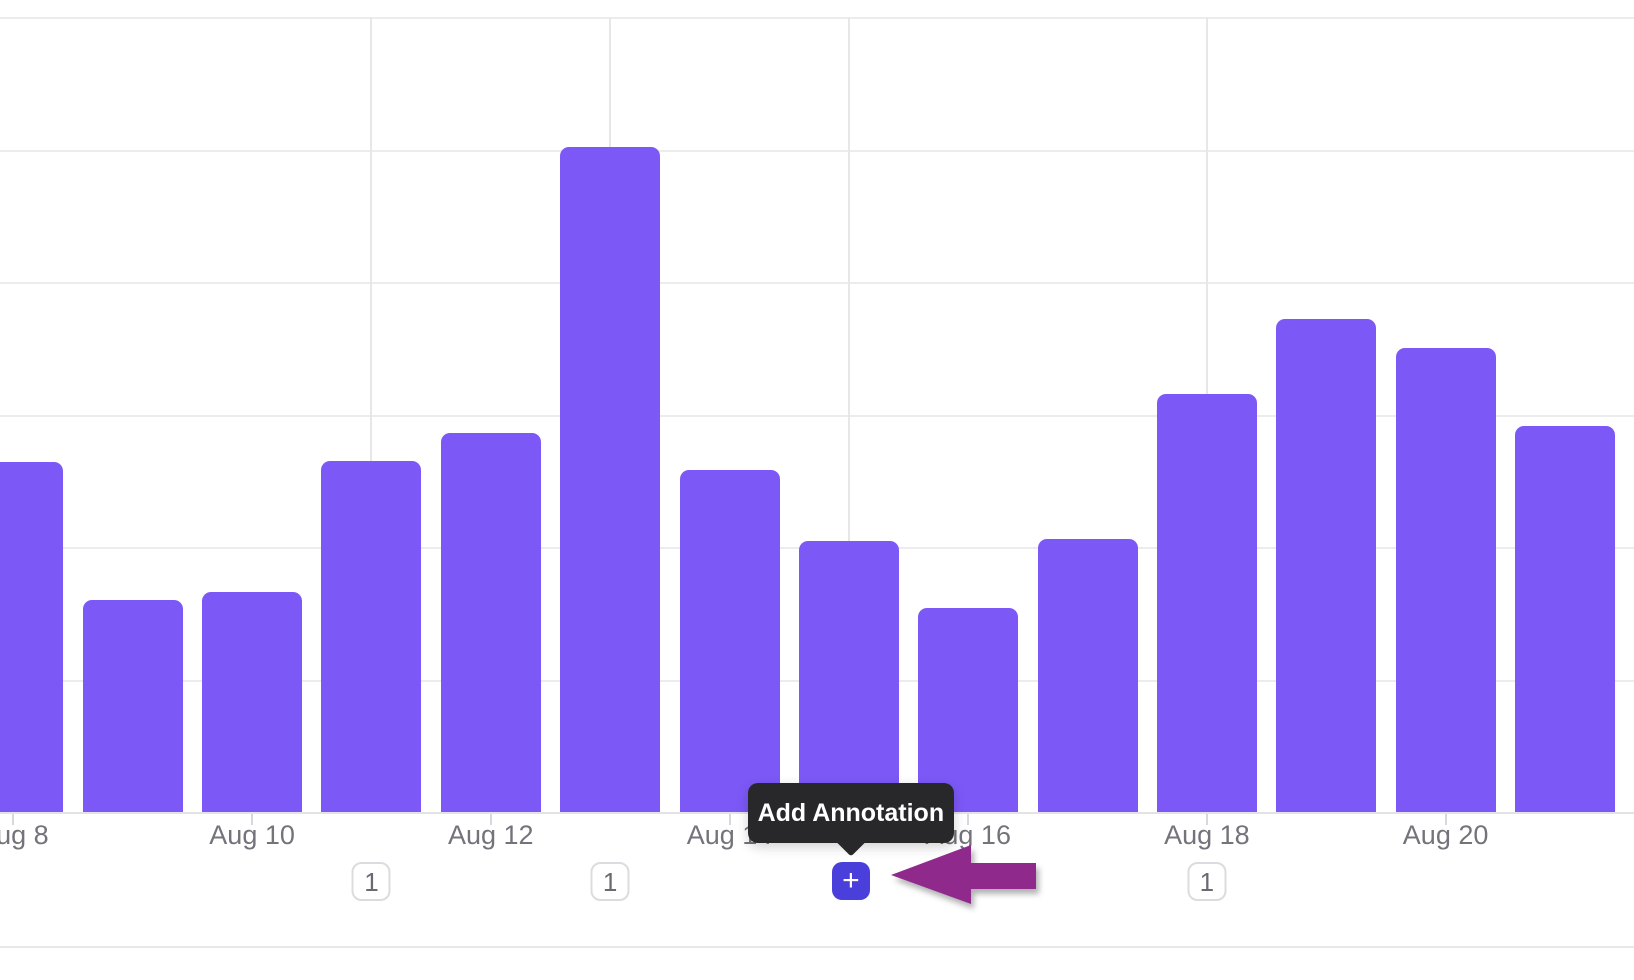 The width and height of the screenshot is (1634, 980). What do you see at coordinates (1445, 835) in the screenshot?
I see `x-axis-label: Aug 20` at bounding box center [1445, 835].